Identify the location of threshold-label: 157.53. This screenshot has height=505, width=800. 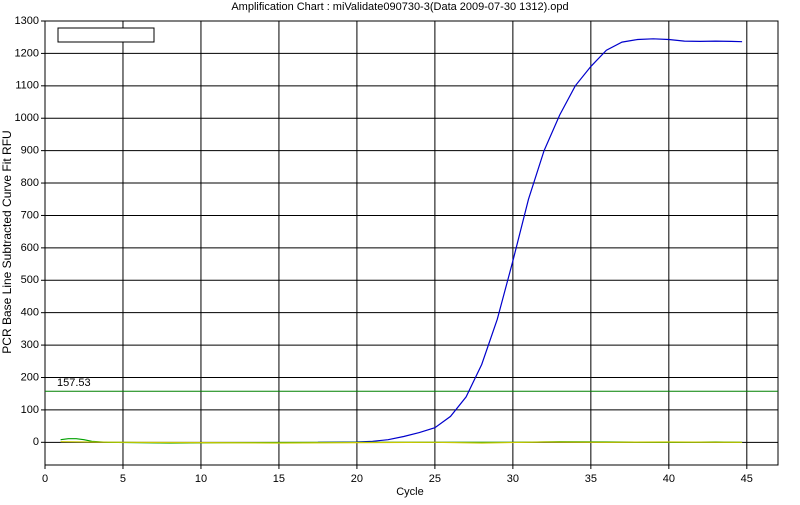
(74, 383).